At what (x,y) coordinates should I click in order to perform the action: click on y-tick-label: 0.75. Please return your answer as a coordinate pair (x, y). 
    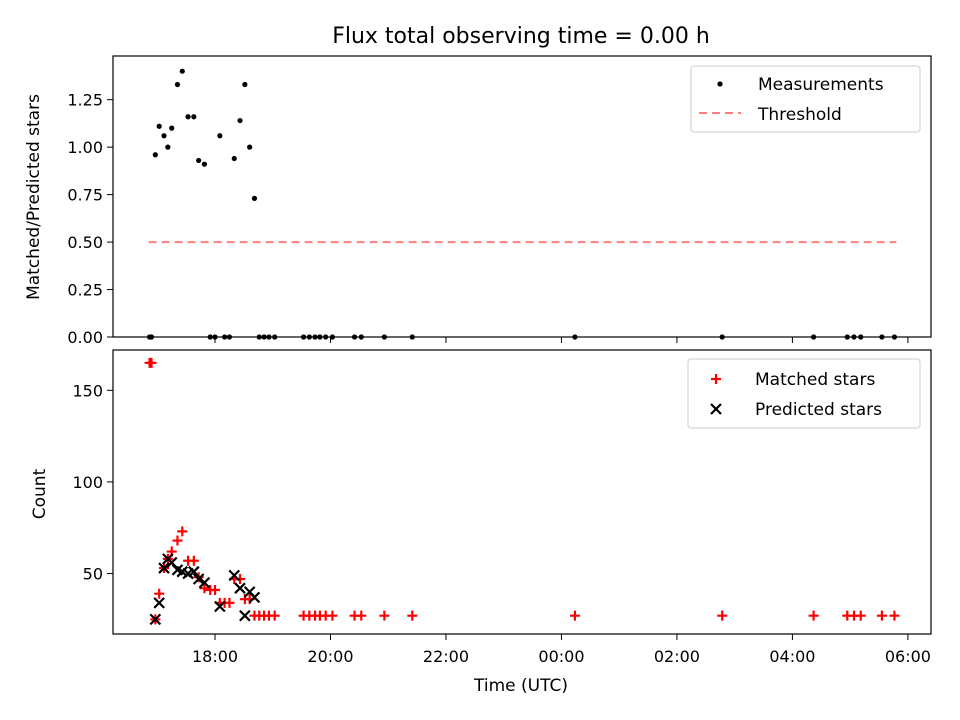
    Looking at the image, I should click on (85, 195).